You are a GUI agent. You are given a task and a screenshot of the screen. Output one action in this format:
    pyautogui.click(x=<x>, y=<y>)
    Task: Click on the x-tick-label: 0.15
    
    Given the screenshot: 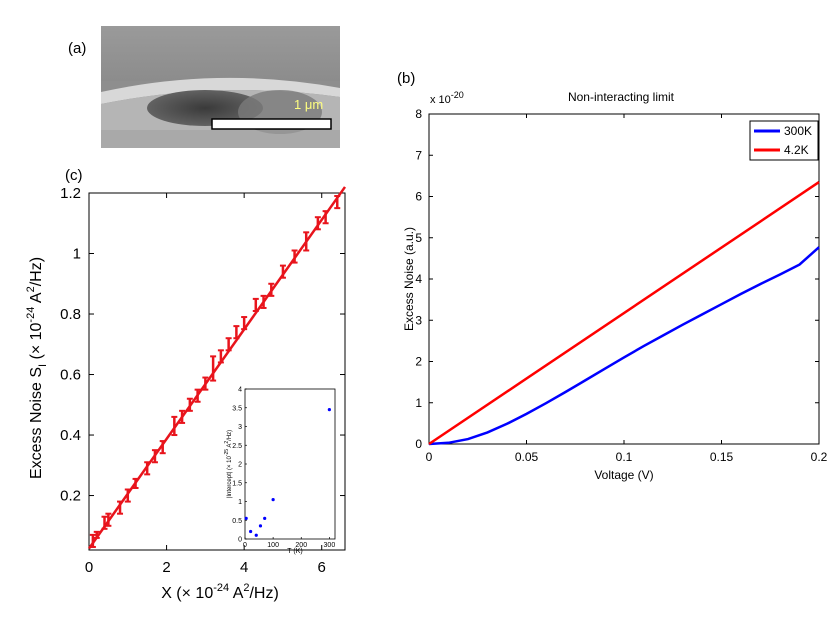 What is the action you would take?
    pyautogui.click(x=722, y=457)
    